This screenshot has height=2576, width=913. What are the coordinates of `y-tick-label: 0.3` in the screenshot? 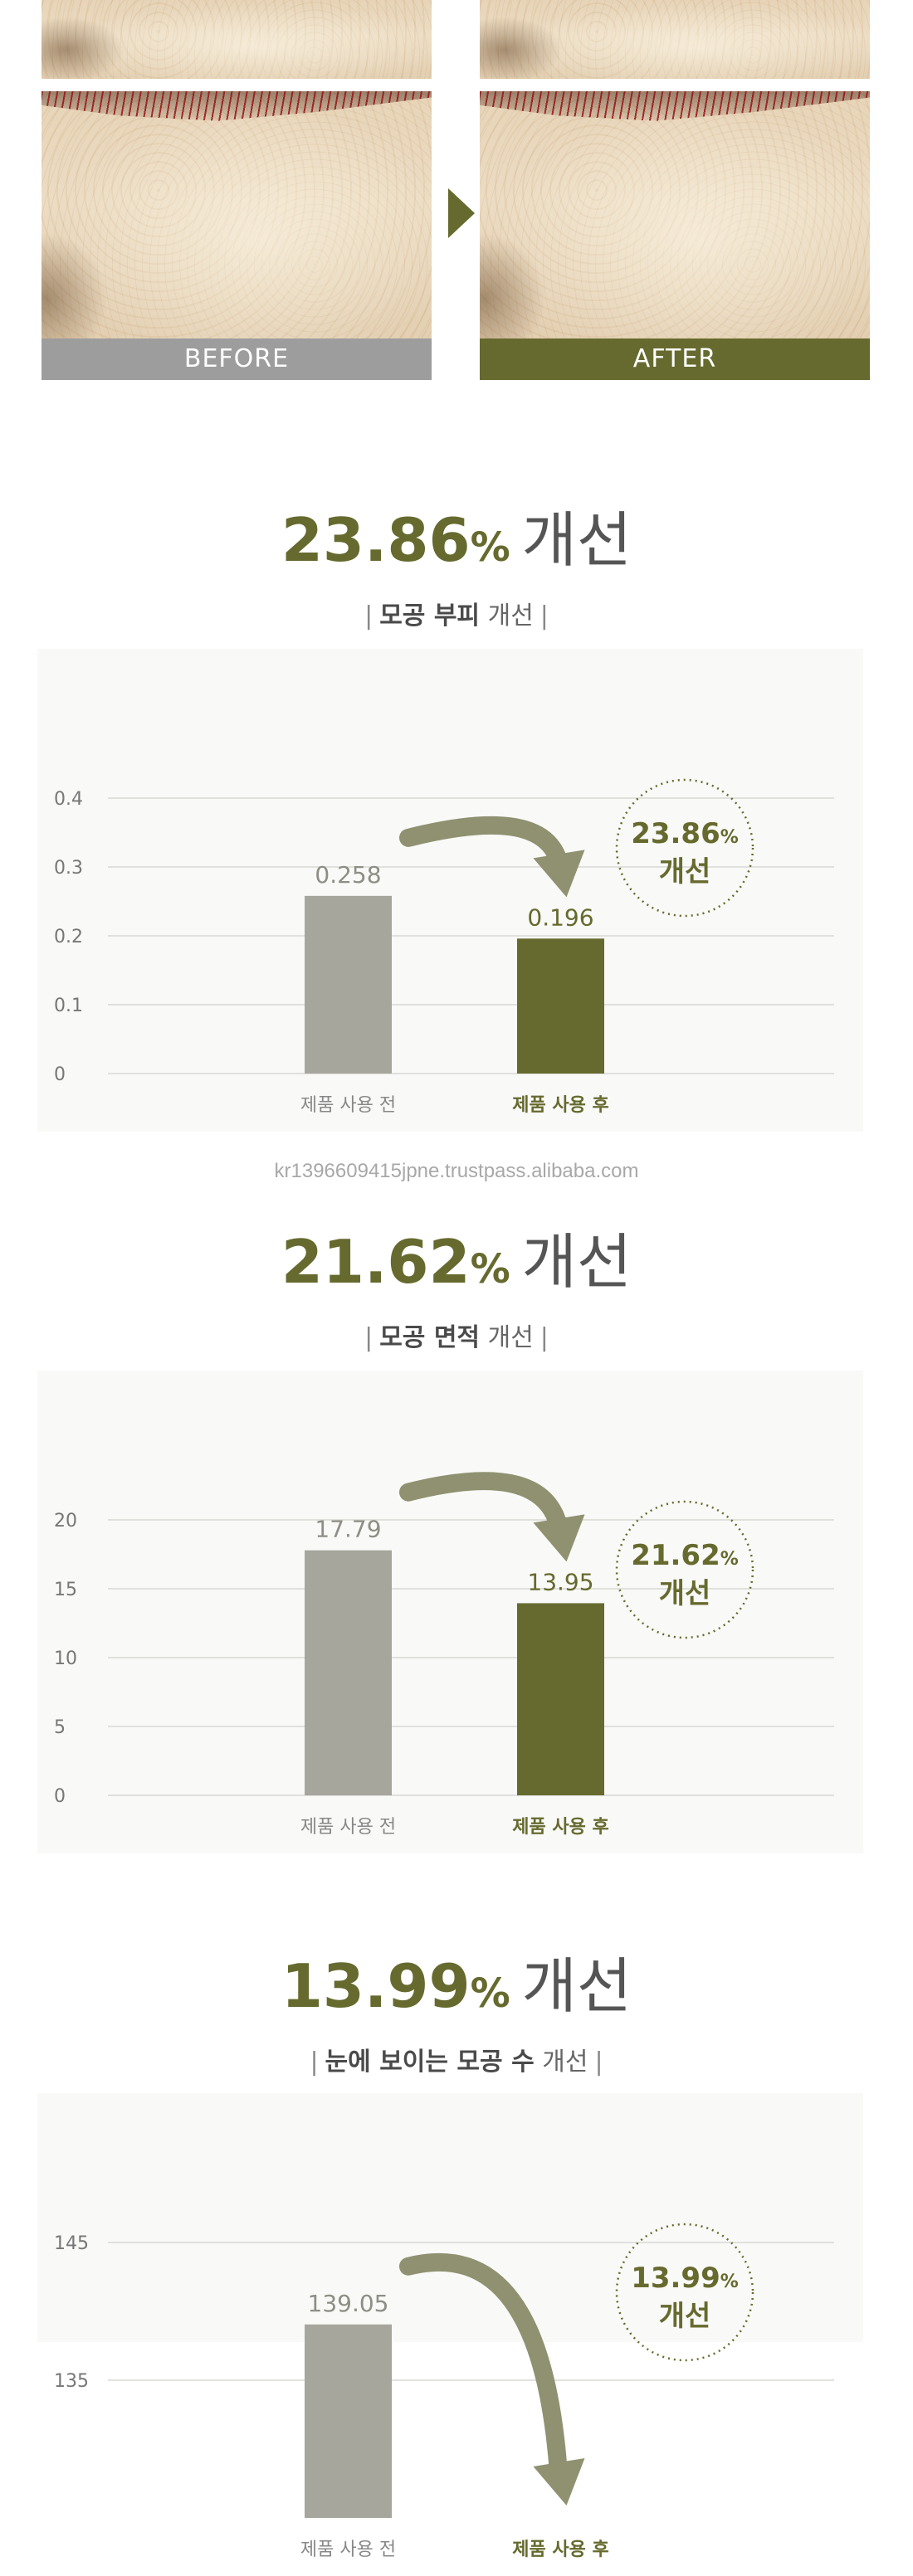 It's located at (69, 868).